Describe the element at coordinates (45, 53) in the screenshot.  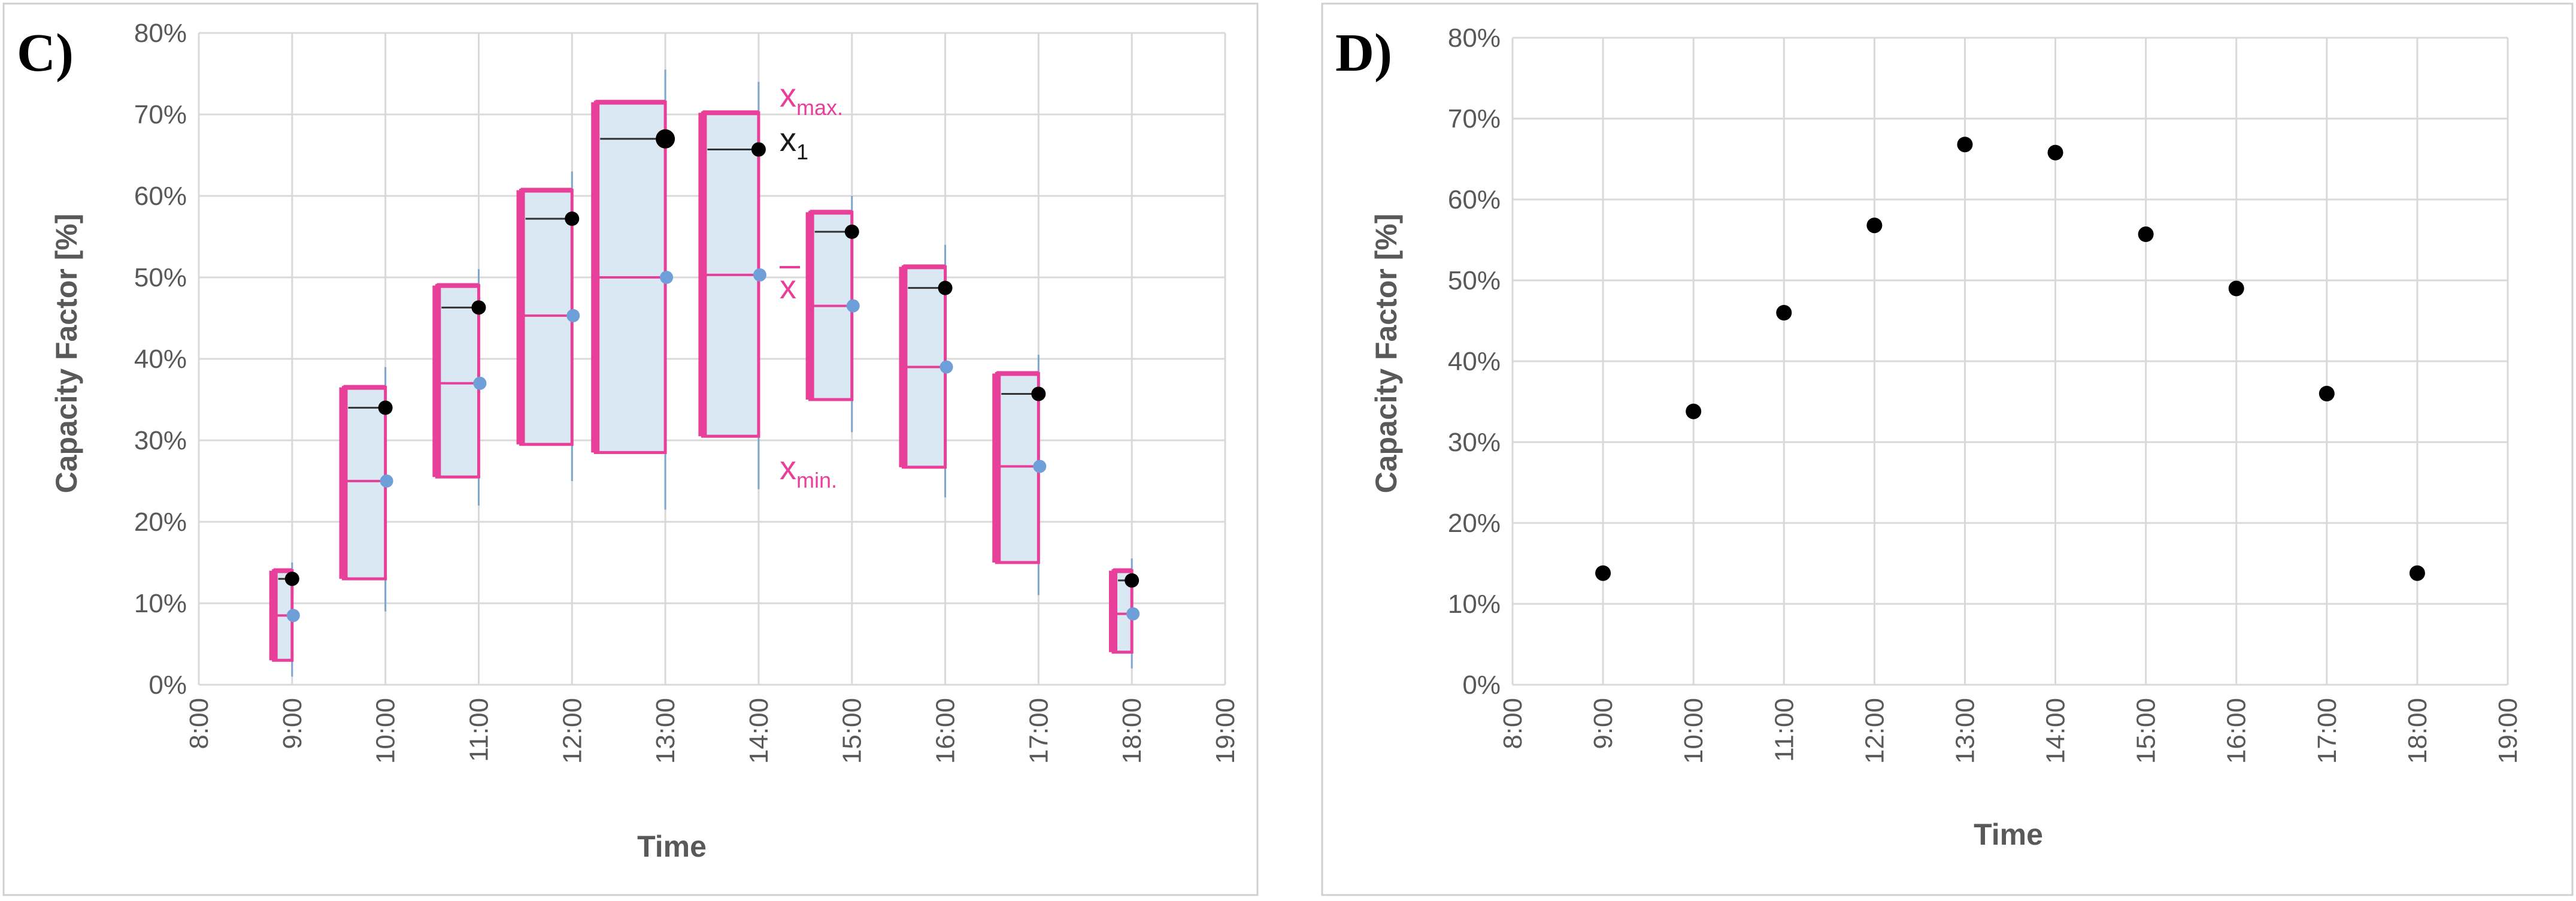
I see `panel-c-label: C)` at that location.